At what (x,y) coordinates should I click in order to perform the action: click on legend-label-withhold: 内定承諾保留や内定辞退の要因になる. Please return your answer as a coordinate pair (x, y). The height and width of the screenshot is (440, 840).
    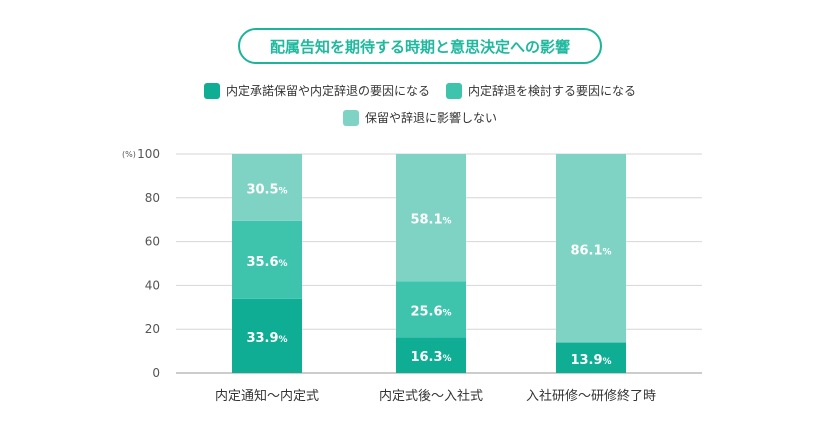
    Looking at the image, I should click on (327, 91).